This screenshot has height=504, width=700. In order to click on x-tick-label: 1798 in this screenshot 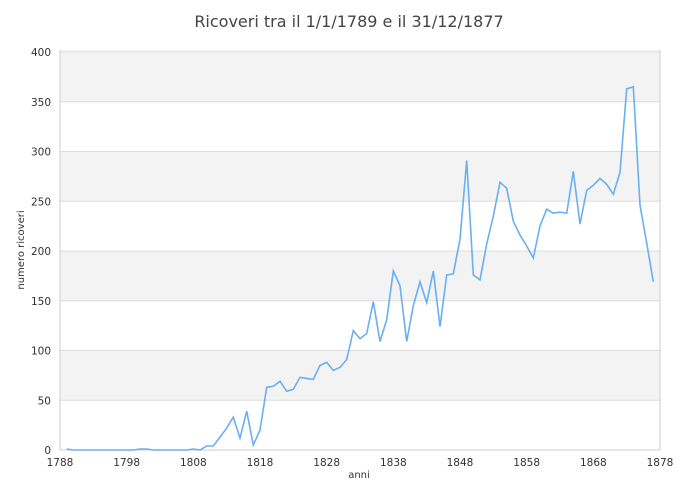, I will do `click(126, 463)`.